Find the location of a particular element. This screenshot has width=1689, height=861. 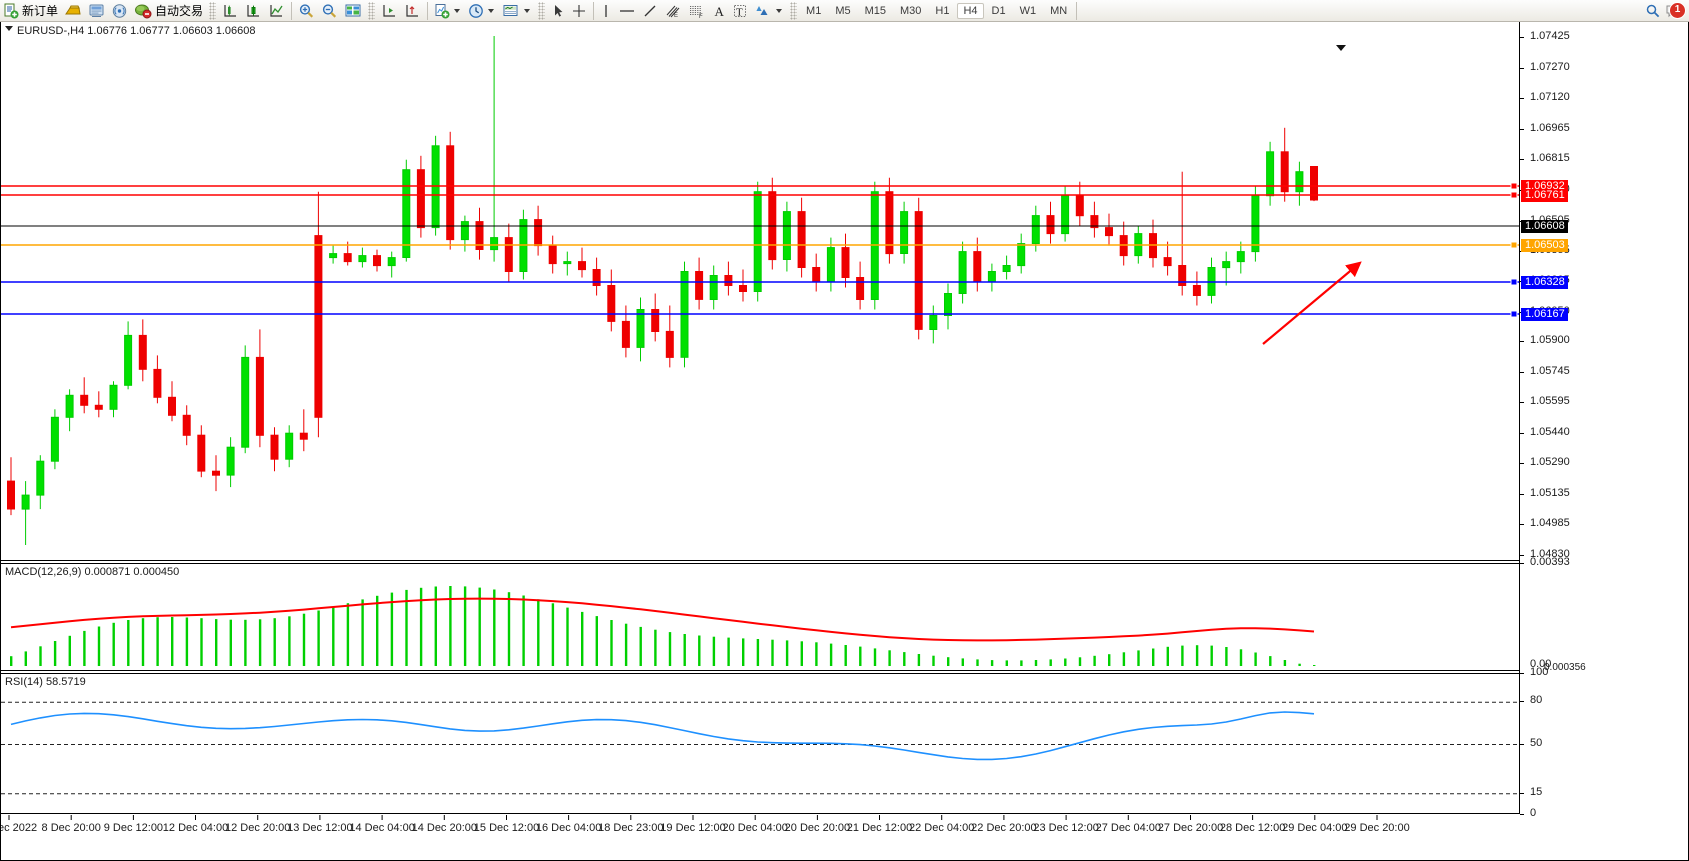

time-tick-label: 12 Dec 04:00 is located at coordinates (195, 828).